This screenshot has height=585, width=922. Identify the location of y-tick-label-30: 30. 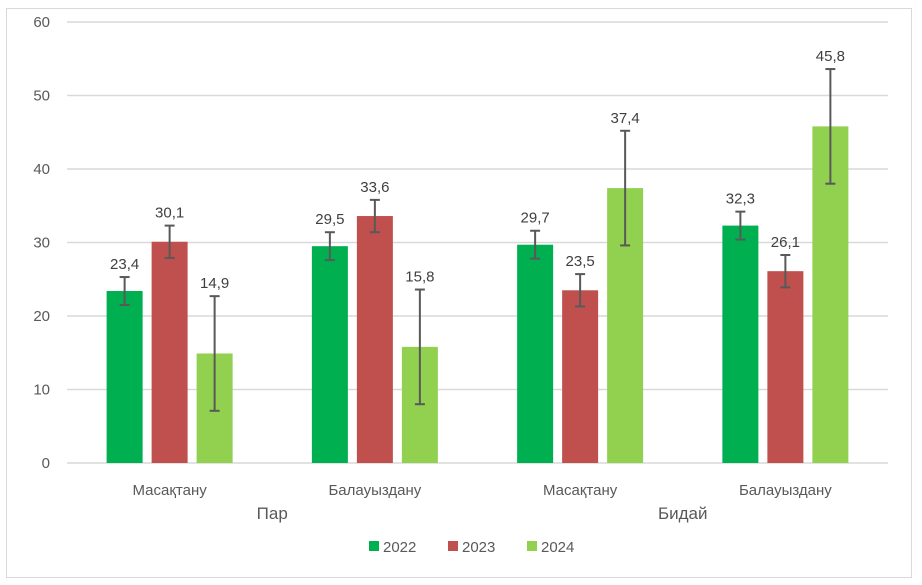
(41, 243).